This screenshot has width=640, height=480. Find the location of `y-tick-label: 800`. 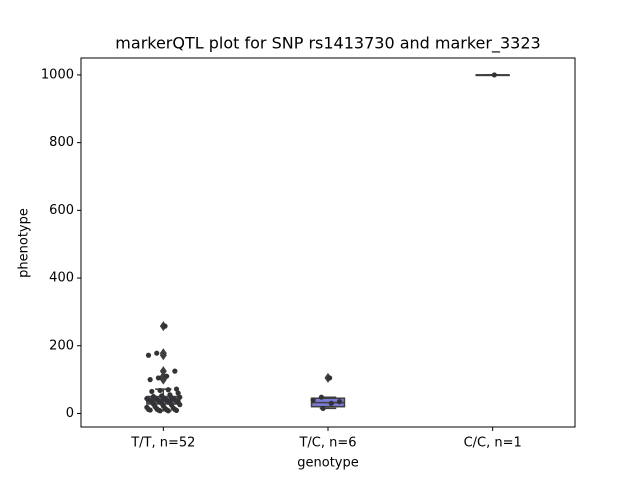

y-tick-label: 800 is located at coordinates (61, 142).